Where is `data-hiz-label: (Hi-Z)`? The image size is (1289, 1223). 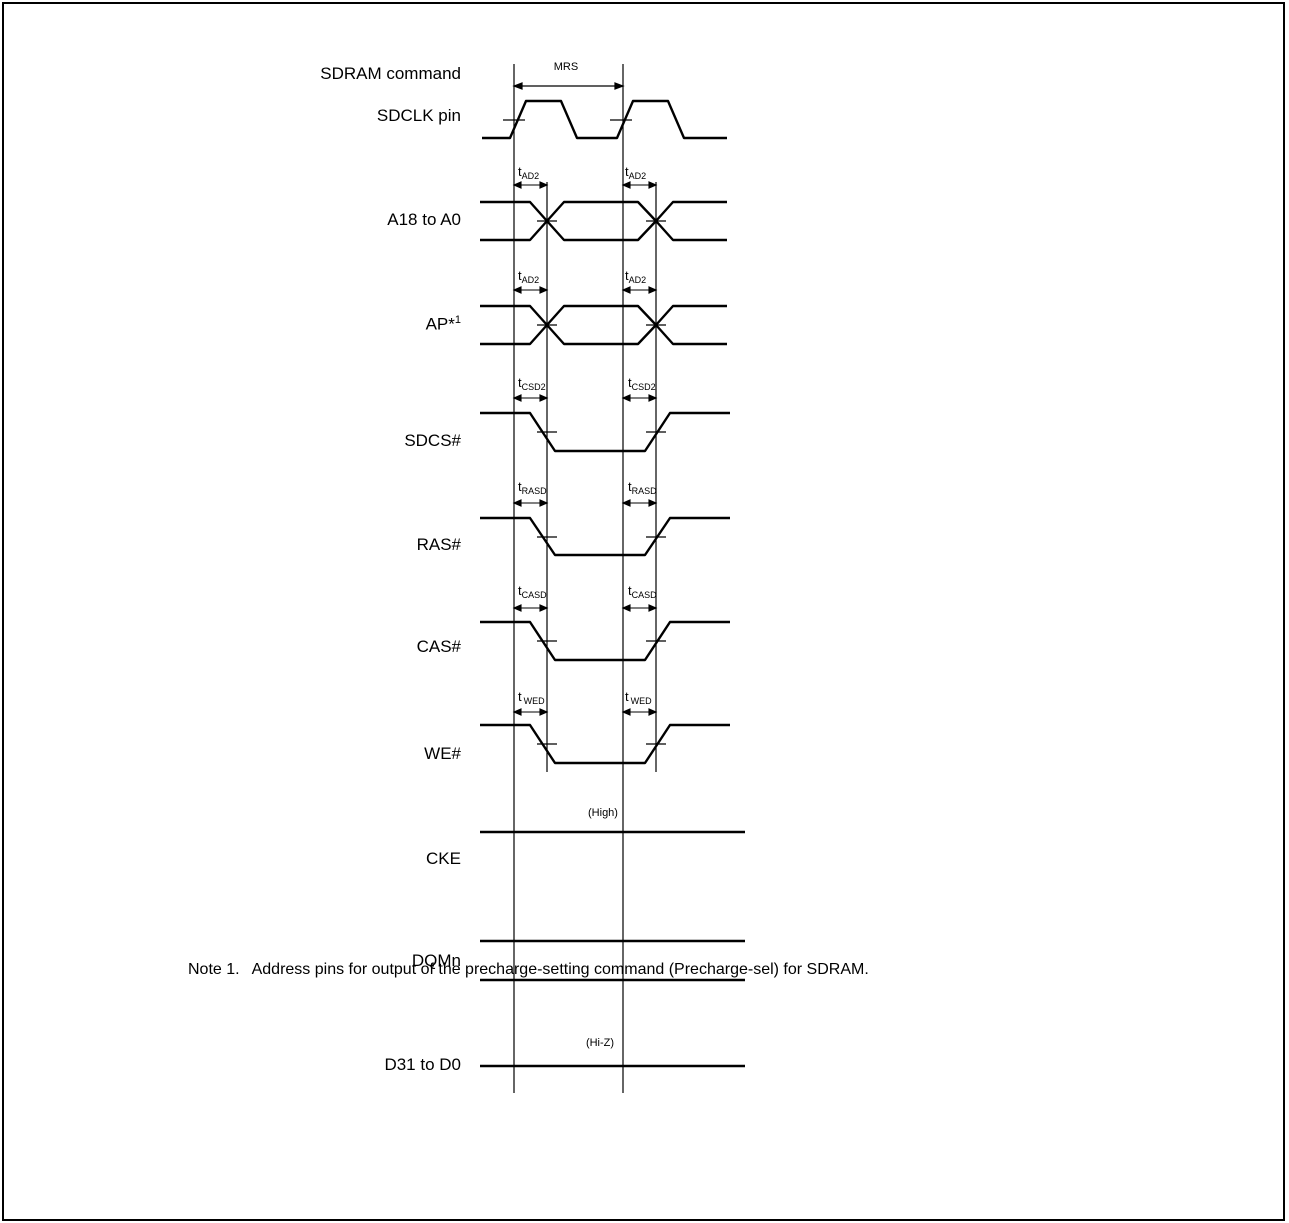
data-hiz-label: (Hi-Z) is located at coordinates (600, 1043).